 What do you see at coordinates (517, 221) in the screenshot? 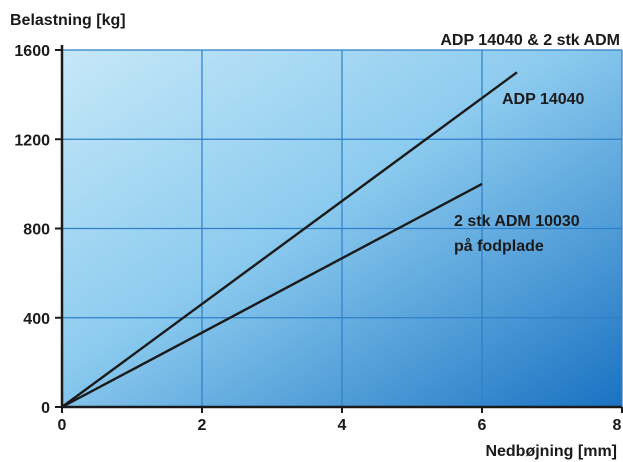
I see `series-label-adm: 2 stk ADM 10030` at bounding box center [517, 221].